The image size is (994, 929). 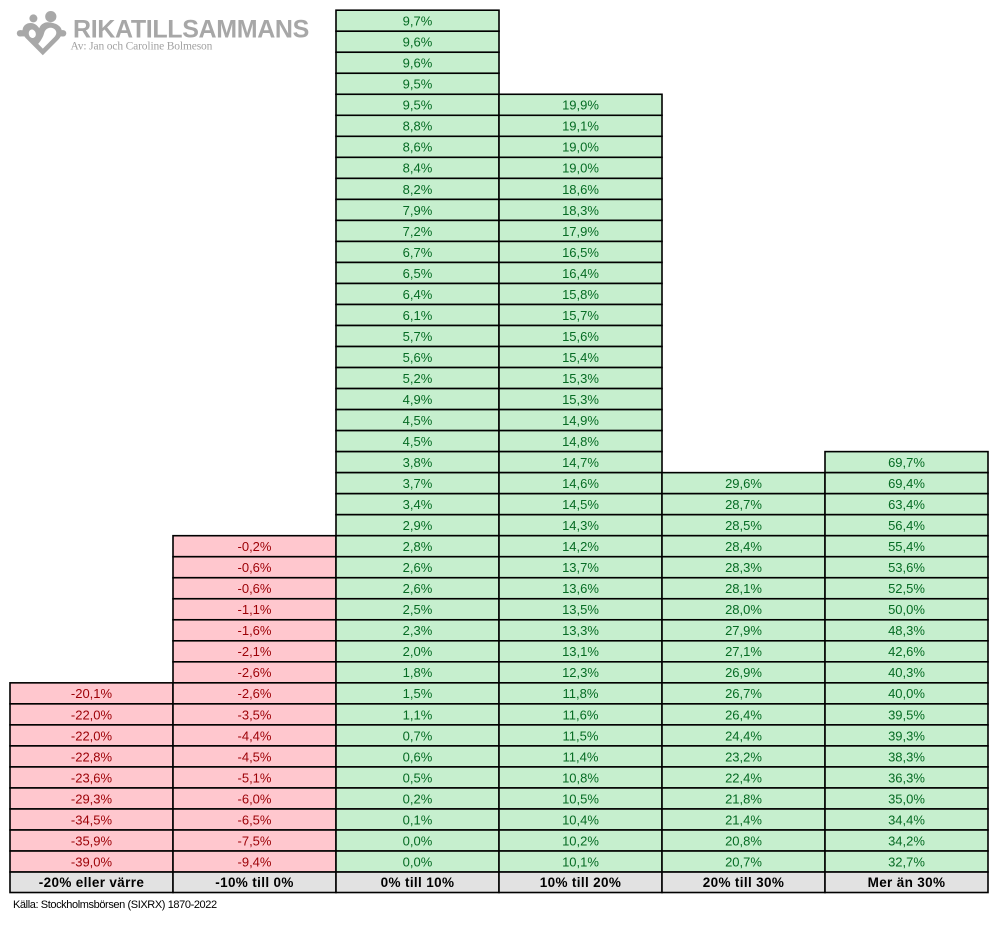 I want to click on svg-text: 15,8%, so click(x=580, y=294).